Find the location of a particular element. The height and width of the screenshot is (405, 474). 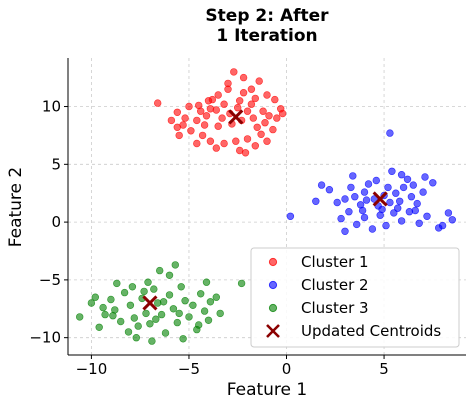

x-tick-label: −10 is located at coordinates (92, 369).